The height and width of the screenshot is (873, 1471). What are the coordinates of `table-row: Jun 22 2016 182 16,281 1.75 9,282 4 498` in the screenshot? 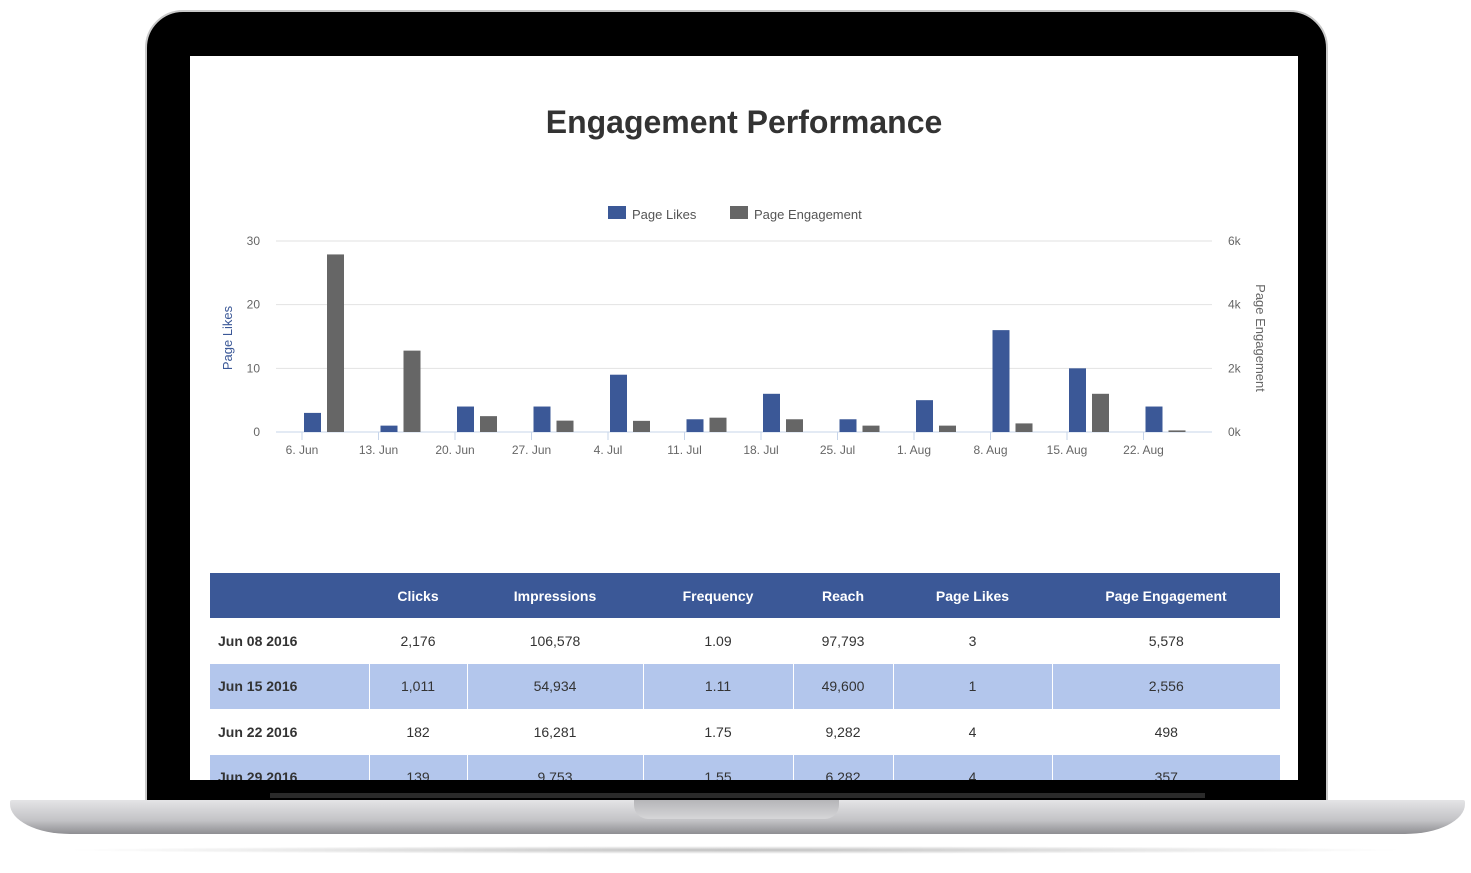 It's located at (745, 732).